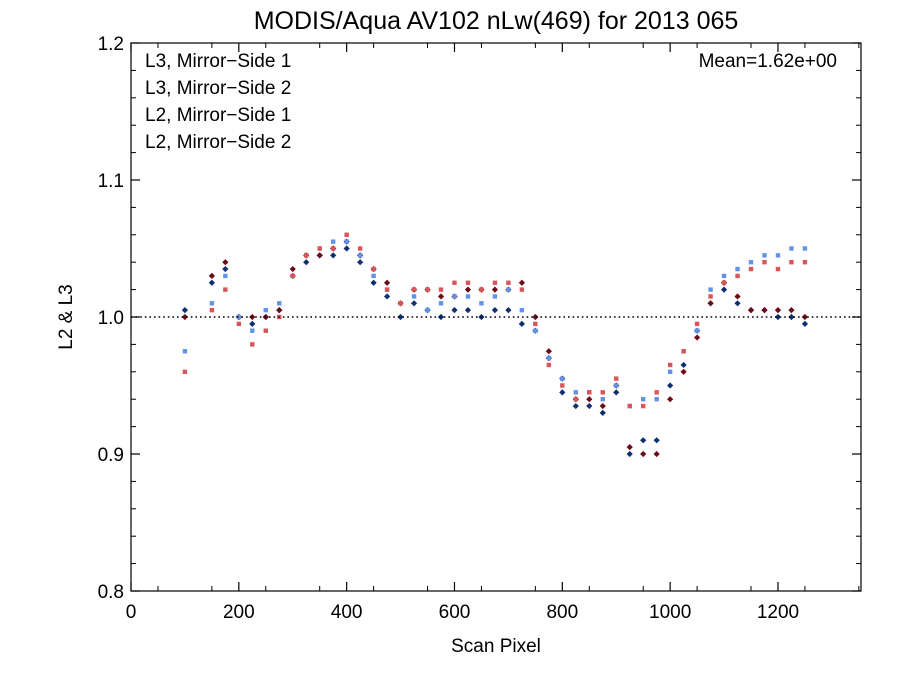 The image size is (900, 675). What do you see at coordinates (455, 612) in the screenshot?
I see `x-tick-label: 600` at bounding box center [455, 612].